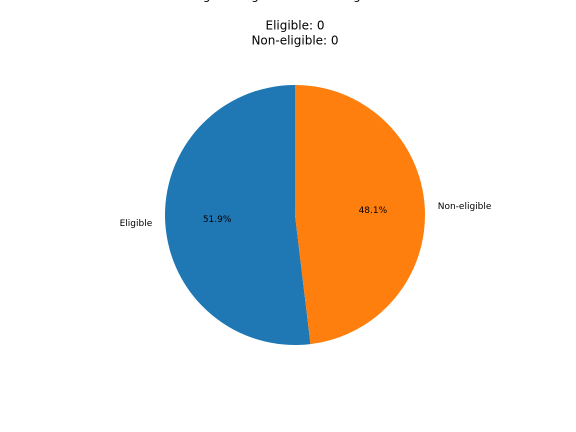  Describe the element at coordinates (373, 211) in the screenshot. I see `value-label: 48.1%` at that location.